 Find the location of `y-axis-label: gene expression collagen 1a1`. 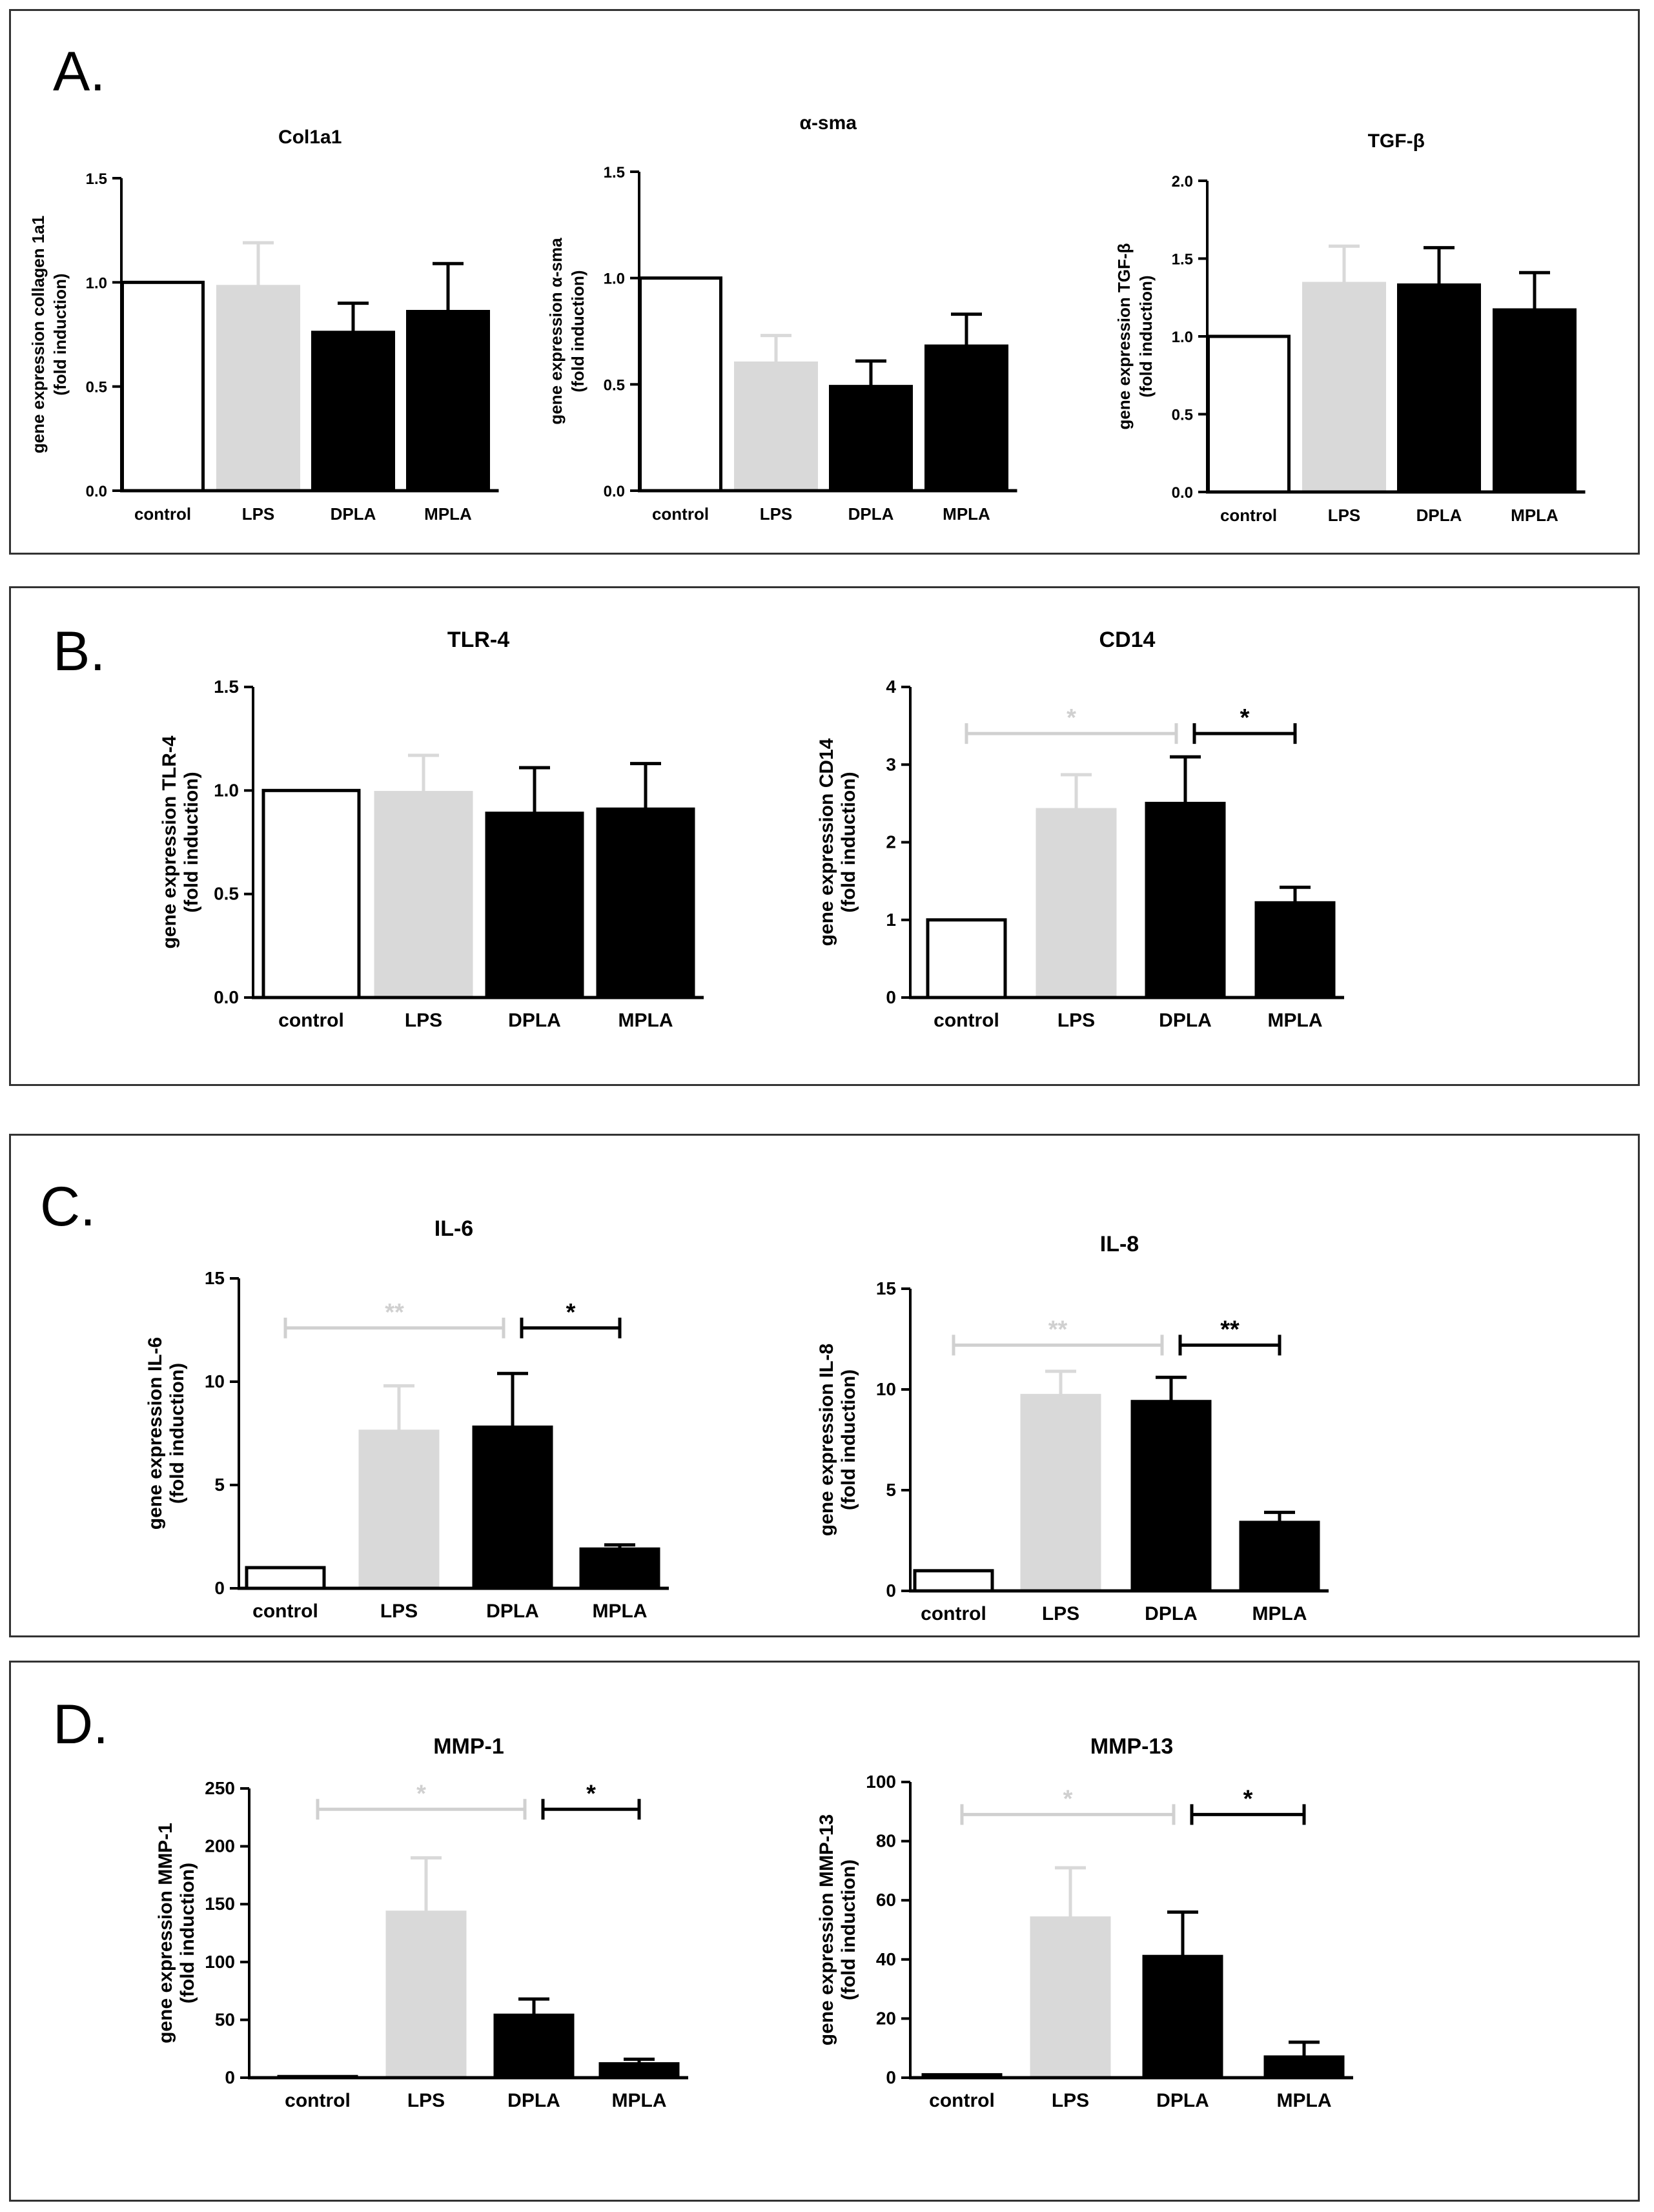

y-axis-label: gene expression collagen 1a1 is located at coordinates (38, 335).